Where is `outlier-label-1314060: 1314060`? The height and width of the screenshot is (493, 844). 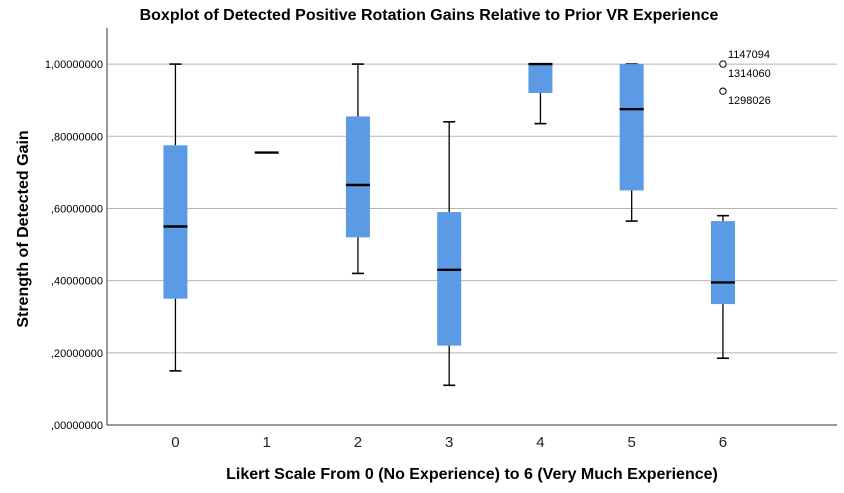
outlier-label-1314060: 1314060 is located at coordinates (749, 74).